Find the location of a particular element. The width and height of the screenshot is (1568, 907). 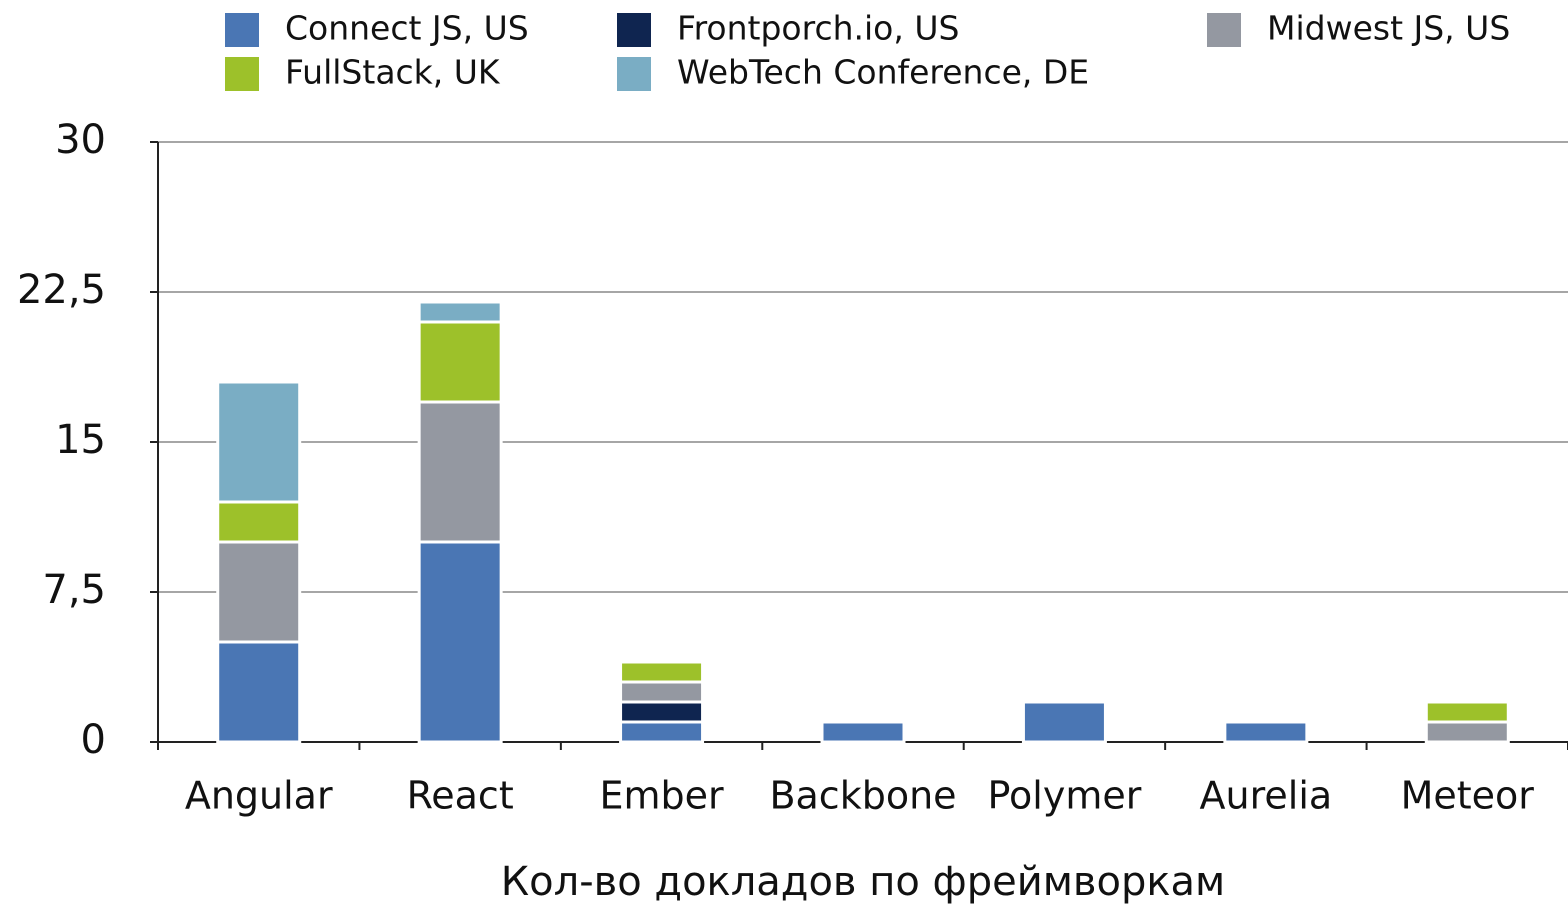

x-tick-label: Meteor is located at coordinates (1468, 796).